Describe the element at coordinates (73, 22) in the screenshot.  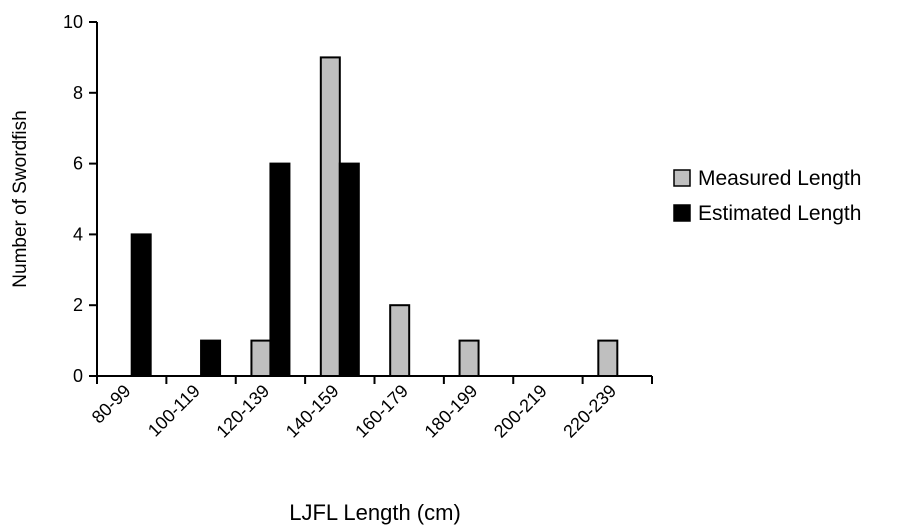
I see `y-tick-label: 10` at that location.